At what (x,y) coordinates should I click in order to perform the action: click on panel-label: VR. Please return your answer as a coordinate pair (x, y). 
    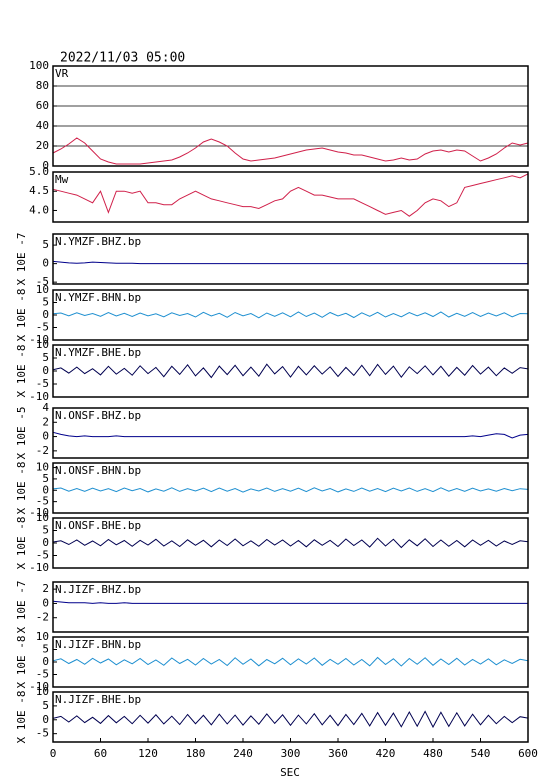
    Looking at the image, I should click on (62, 73).